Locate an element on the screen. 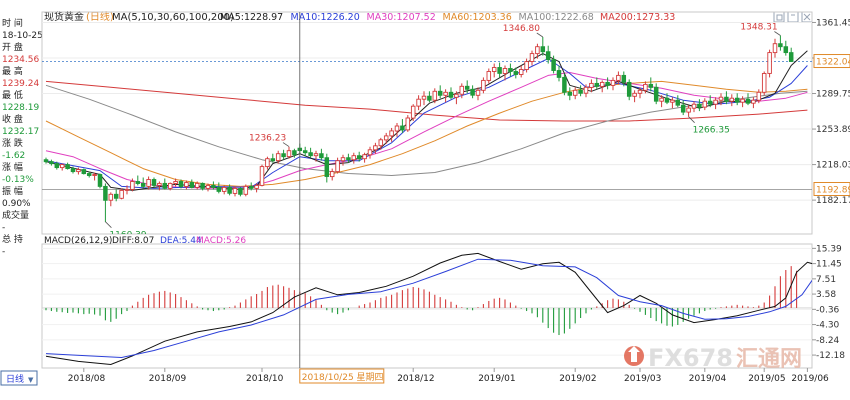 This screenshot has width=850, height=400. price-tick-label: 1253.89 is located at coordinates (833, 130).